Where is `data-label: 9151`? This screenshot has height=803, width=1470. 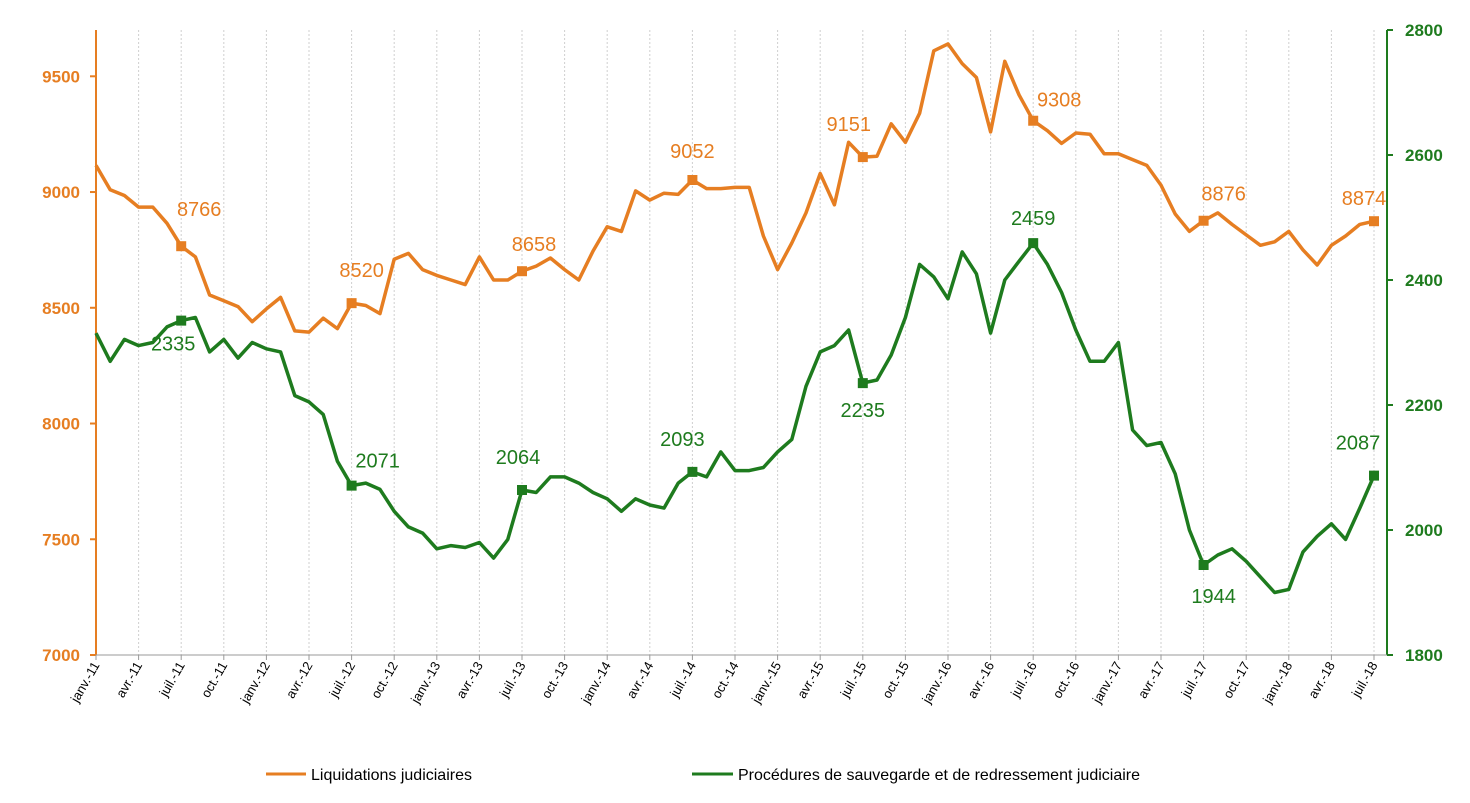
data-label: 9151 is located at coordinates (849, 125).